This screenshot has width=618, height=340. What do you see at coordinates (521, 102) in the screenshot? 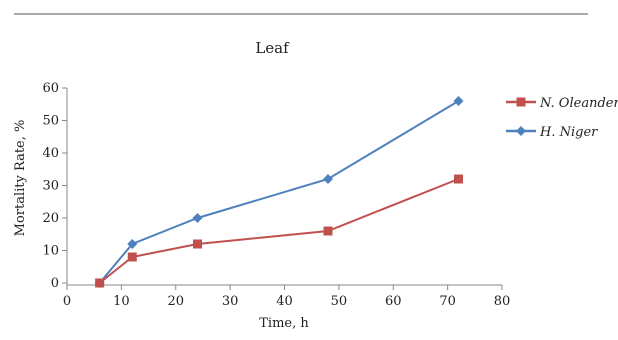
I see `legend-square-marker` at bounding box center [521, 102].